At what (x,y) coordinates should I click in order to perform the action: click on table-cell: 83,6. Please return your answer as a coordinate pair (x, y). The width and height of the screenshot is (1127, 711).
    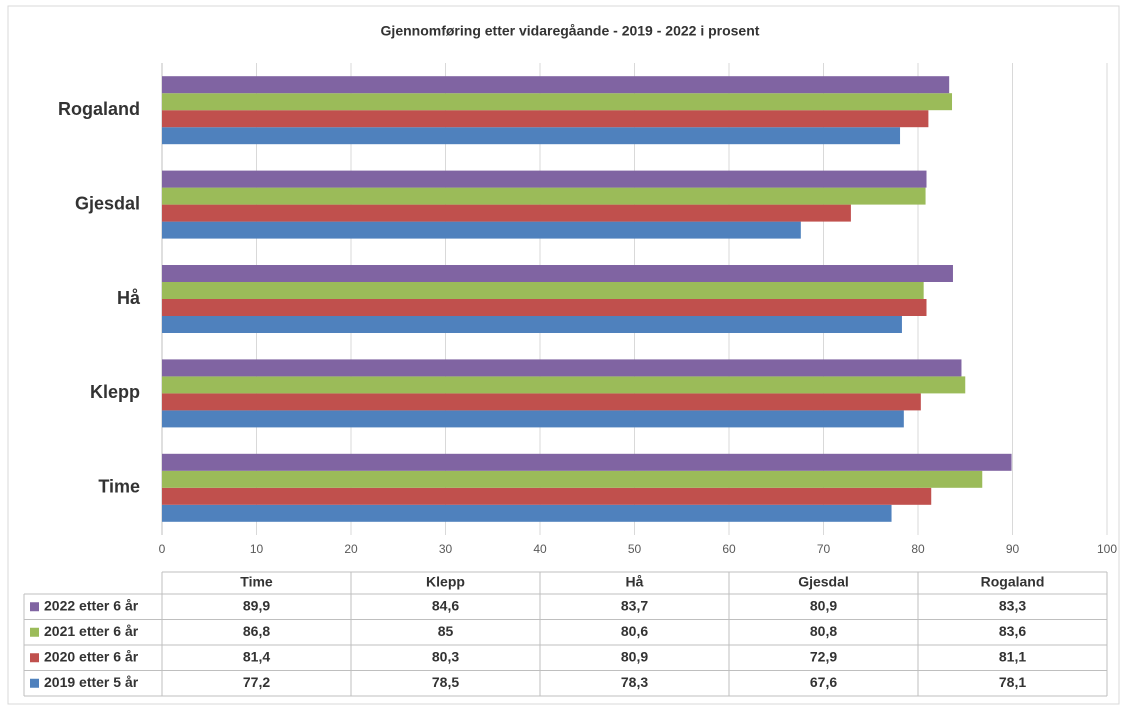
    Looking at the image, I should click on (1012, 631).